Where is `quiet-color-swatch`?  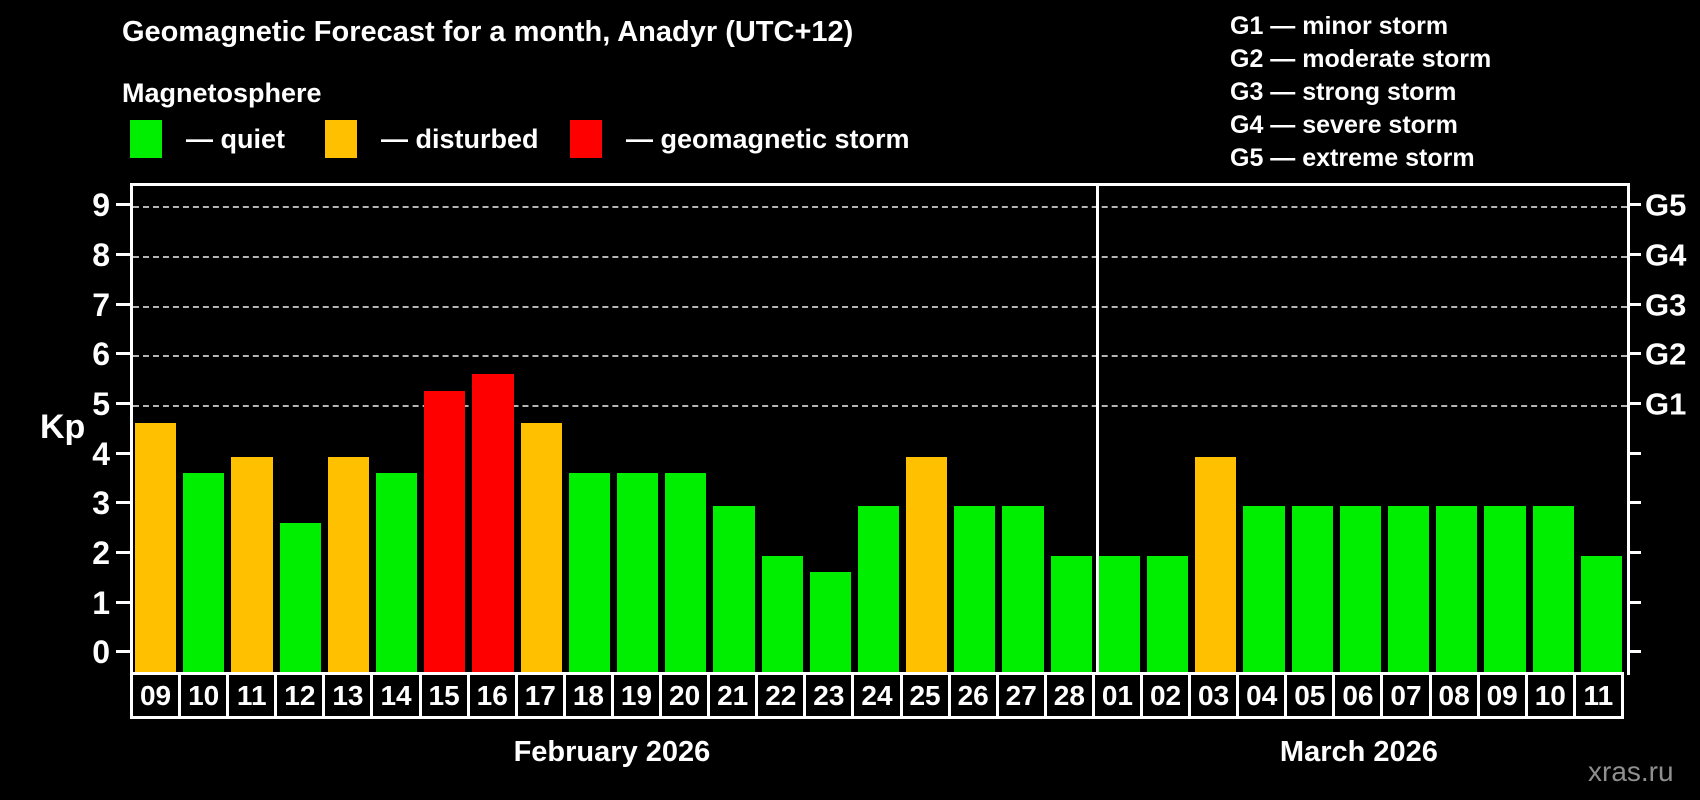 quiet-color-swatch is located at coordinates (146, 139).